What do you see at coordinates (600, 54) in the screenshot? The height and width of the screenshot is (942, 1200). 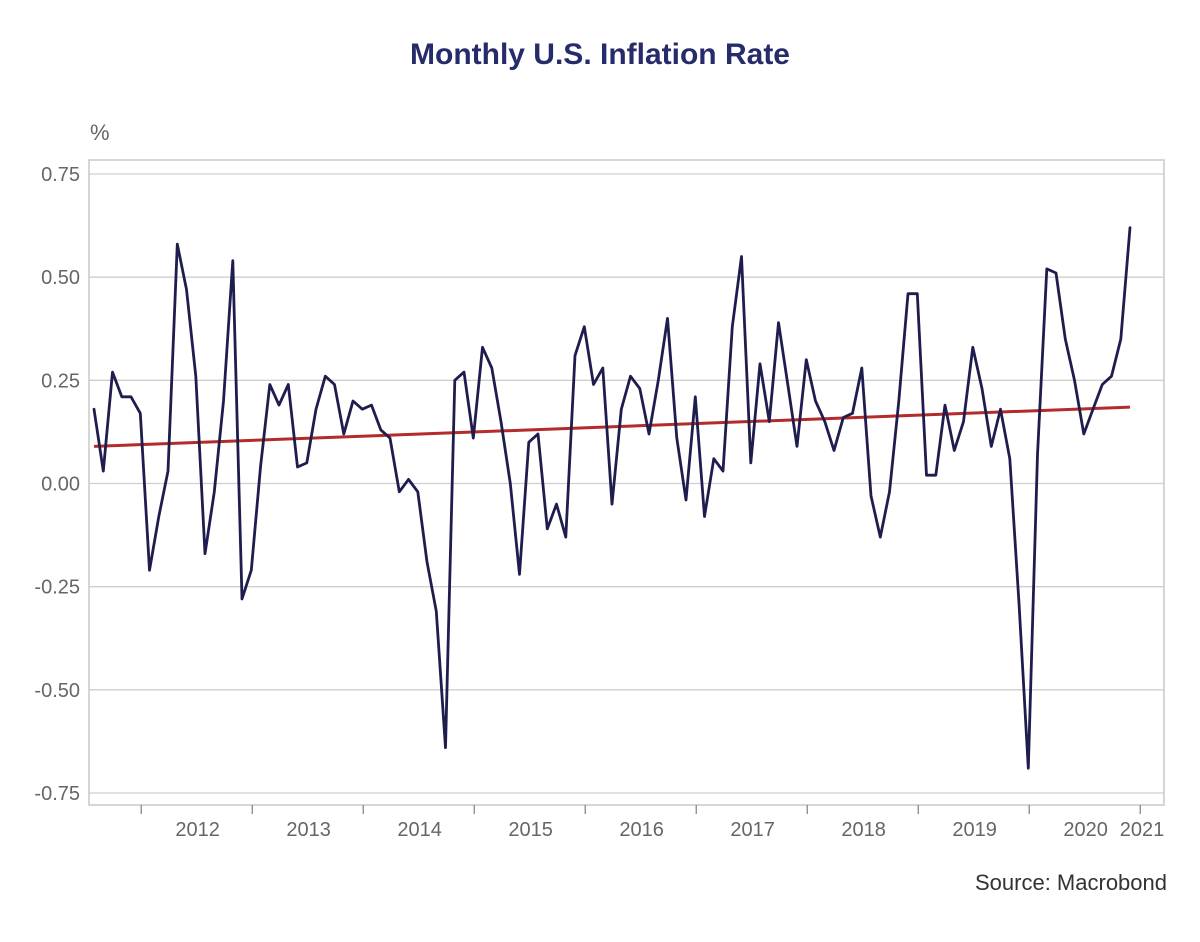 I see `chart-title: Monthly U.S. Inflation Rate` at bounding box center [600, 54].